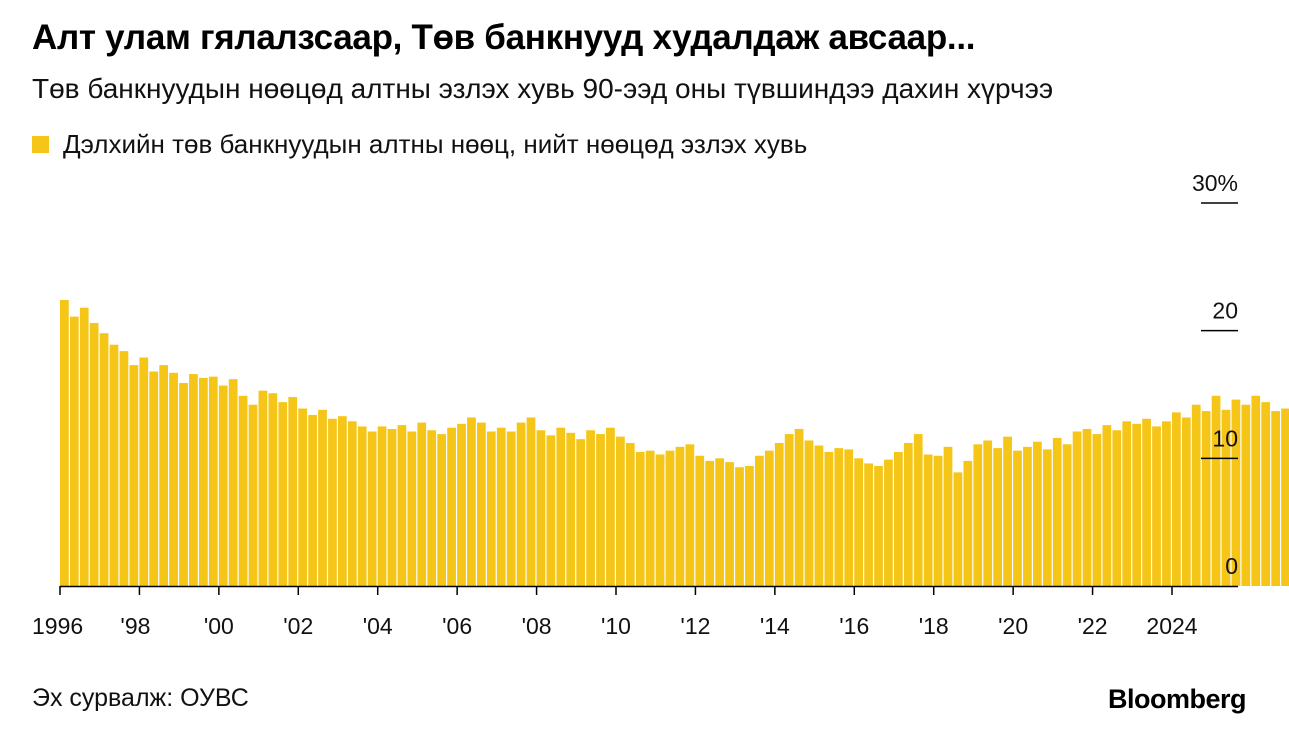 This screenshot has height=746, width=1289. Describe the element at coordinates (1231, 566) in the screenshot. I see `y-tick-label: 0` at that location.